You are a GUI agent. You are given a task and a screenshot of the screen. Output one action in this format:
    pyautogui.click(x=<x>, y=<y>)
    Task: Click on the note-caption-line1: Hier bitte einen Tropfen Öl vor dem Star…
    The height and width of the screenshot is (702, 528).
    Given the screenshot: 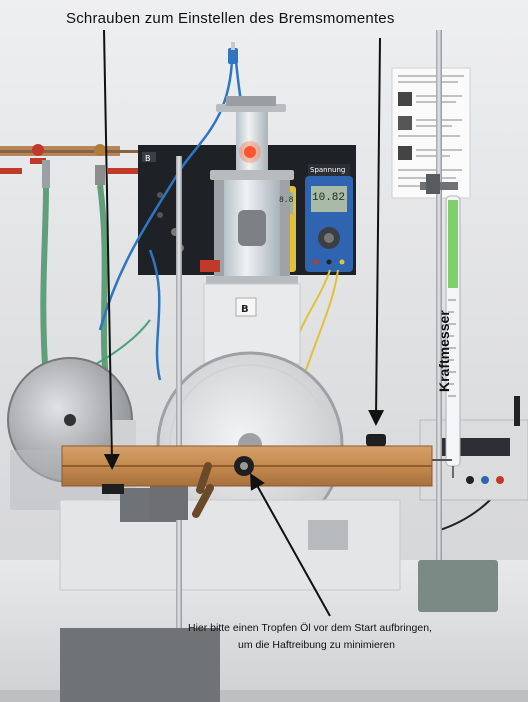 What is the action you would take?
    pyautogui.click(x=310, y=628)
    